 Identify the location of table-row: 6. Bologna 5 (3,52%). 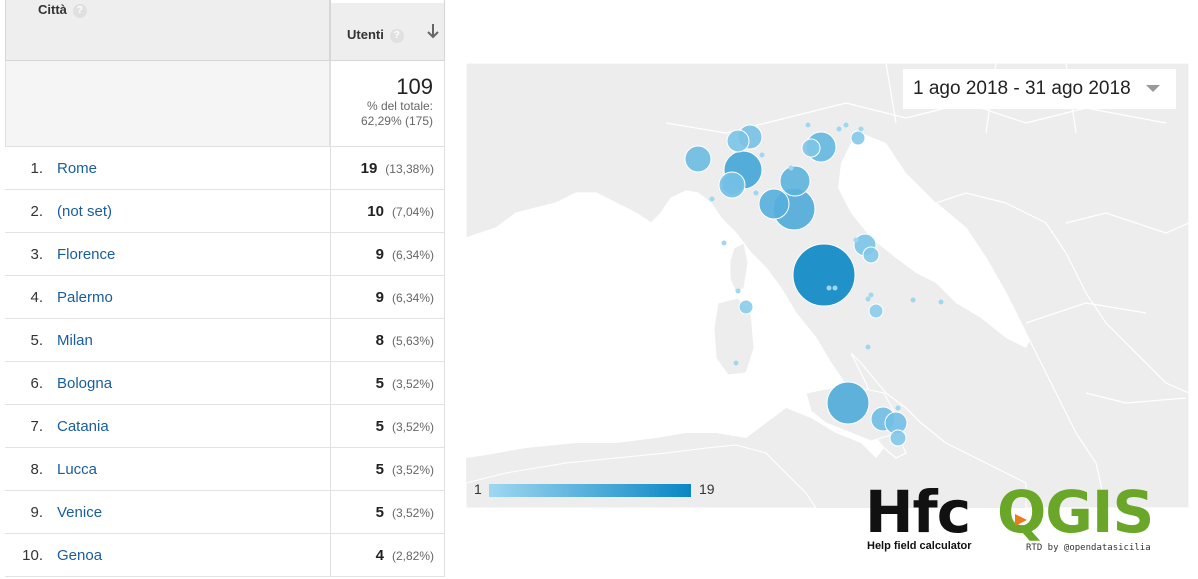
(225, 383).